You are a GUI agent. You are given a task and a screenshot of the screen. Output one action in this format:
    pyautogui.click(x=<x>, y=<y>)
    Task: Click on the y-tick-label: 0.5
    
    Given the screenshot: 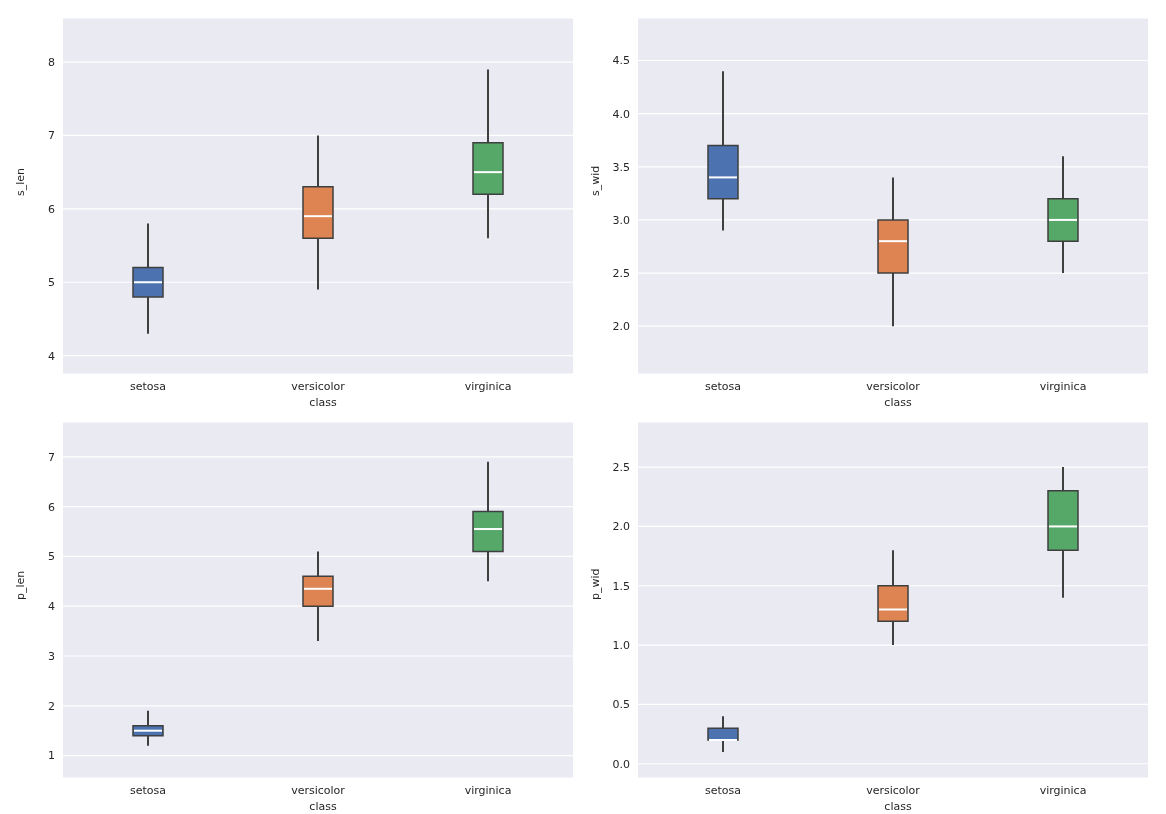 What is the action you would take?
    pyautogui.click(x=621, y=705)
    